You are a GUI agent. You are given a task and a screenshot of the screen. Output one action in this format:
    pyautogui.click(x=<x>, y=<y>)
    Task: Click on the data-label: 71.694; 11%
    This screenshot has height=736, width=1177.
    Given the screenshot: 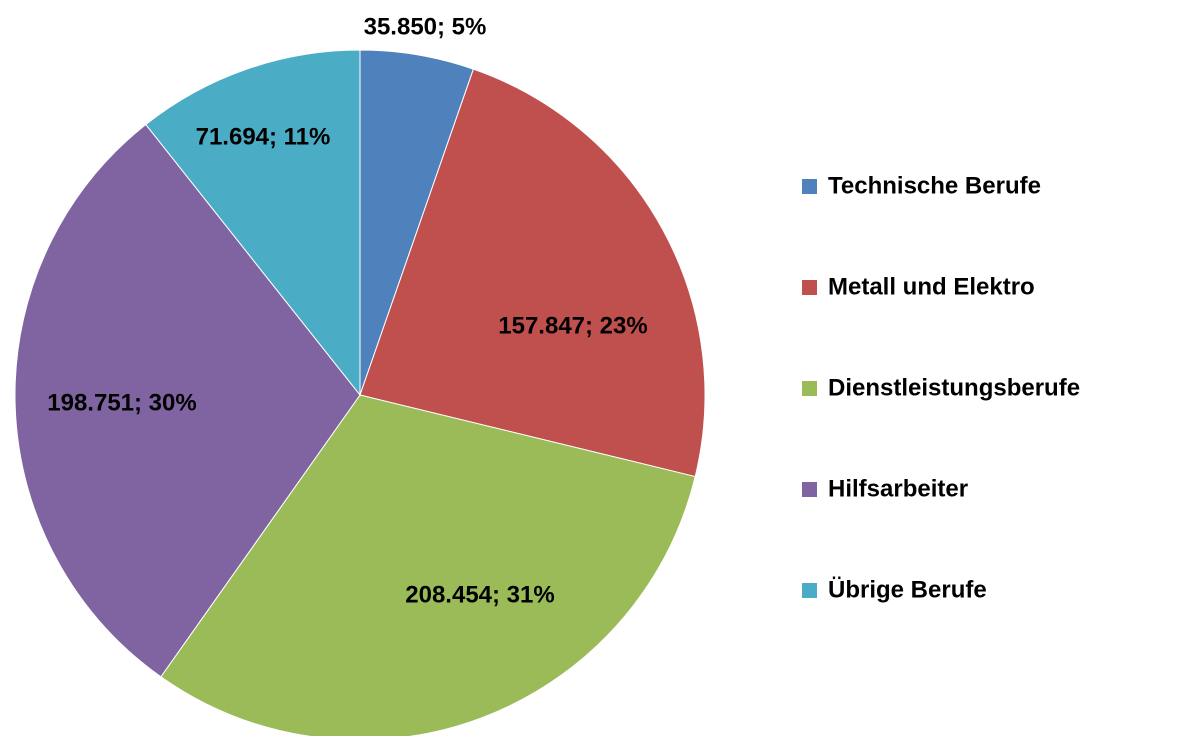 What is the action you would take?
    pyautogui.click(x=263, y=136)
    